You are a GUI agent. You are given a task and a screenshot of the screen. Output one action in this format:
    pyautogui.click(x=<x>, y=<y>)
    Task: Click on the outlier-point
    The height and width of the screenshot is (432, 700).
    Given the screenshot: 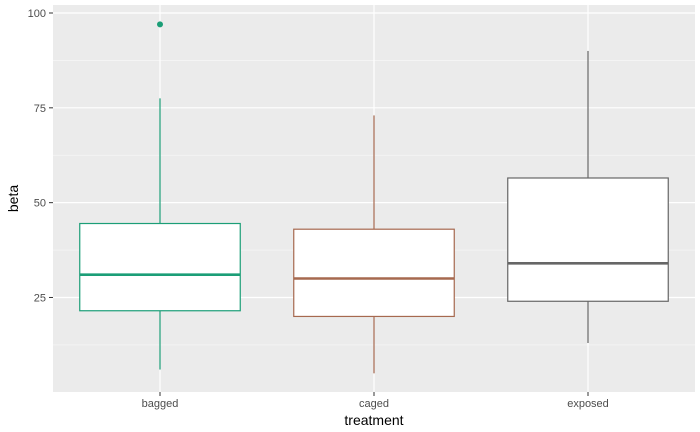 What is the action you would take?
    pyautogui.click(x=160, y=24)
    